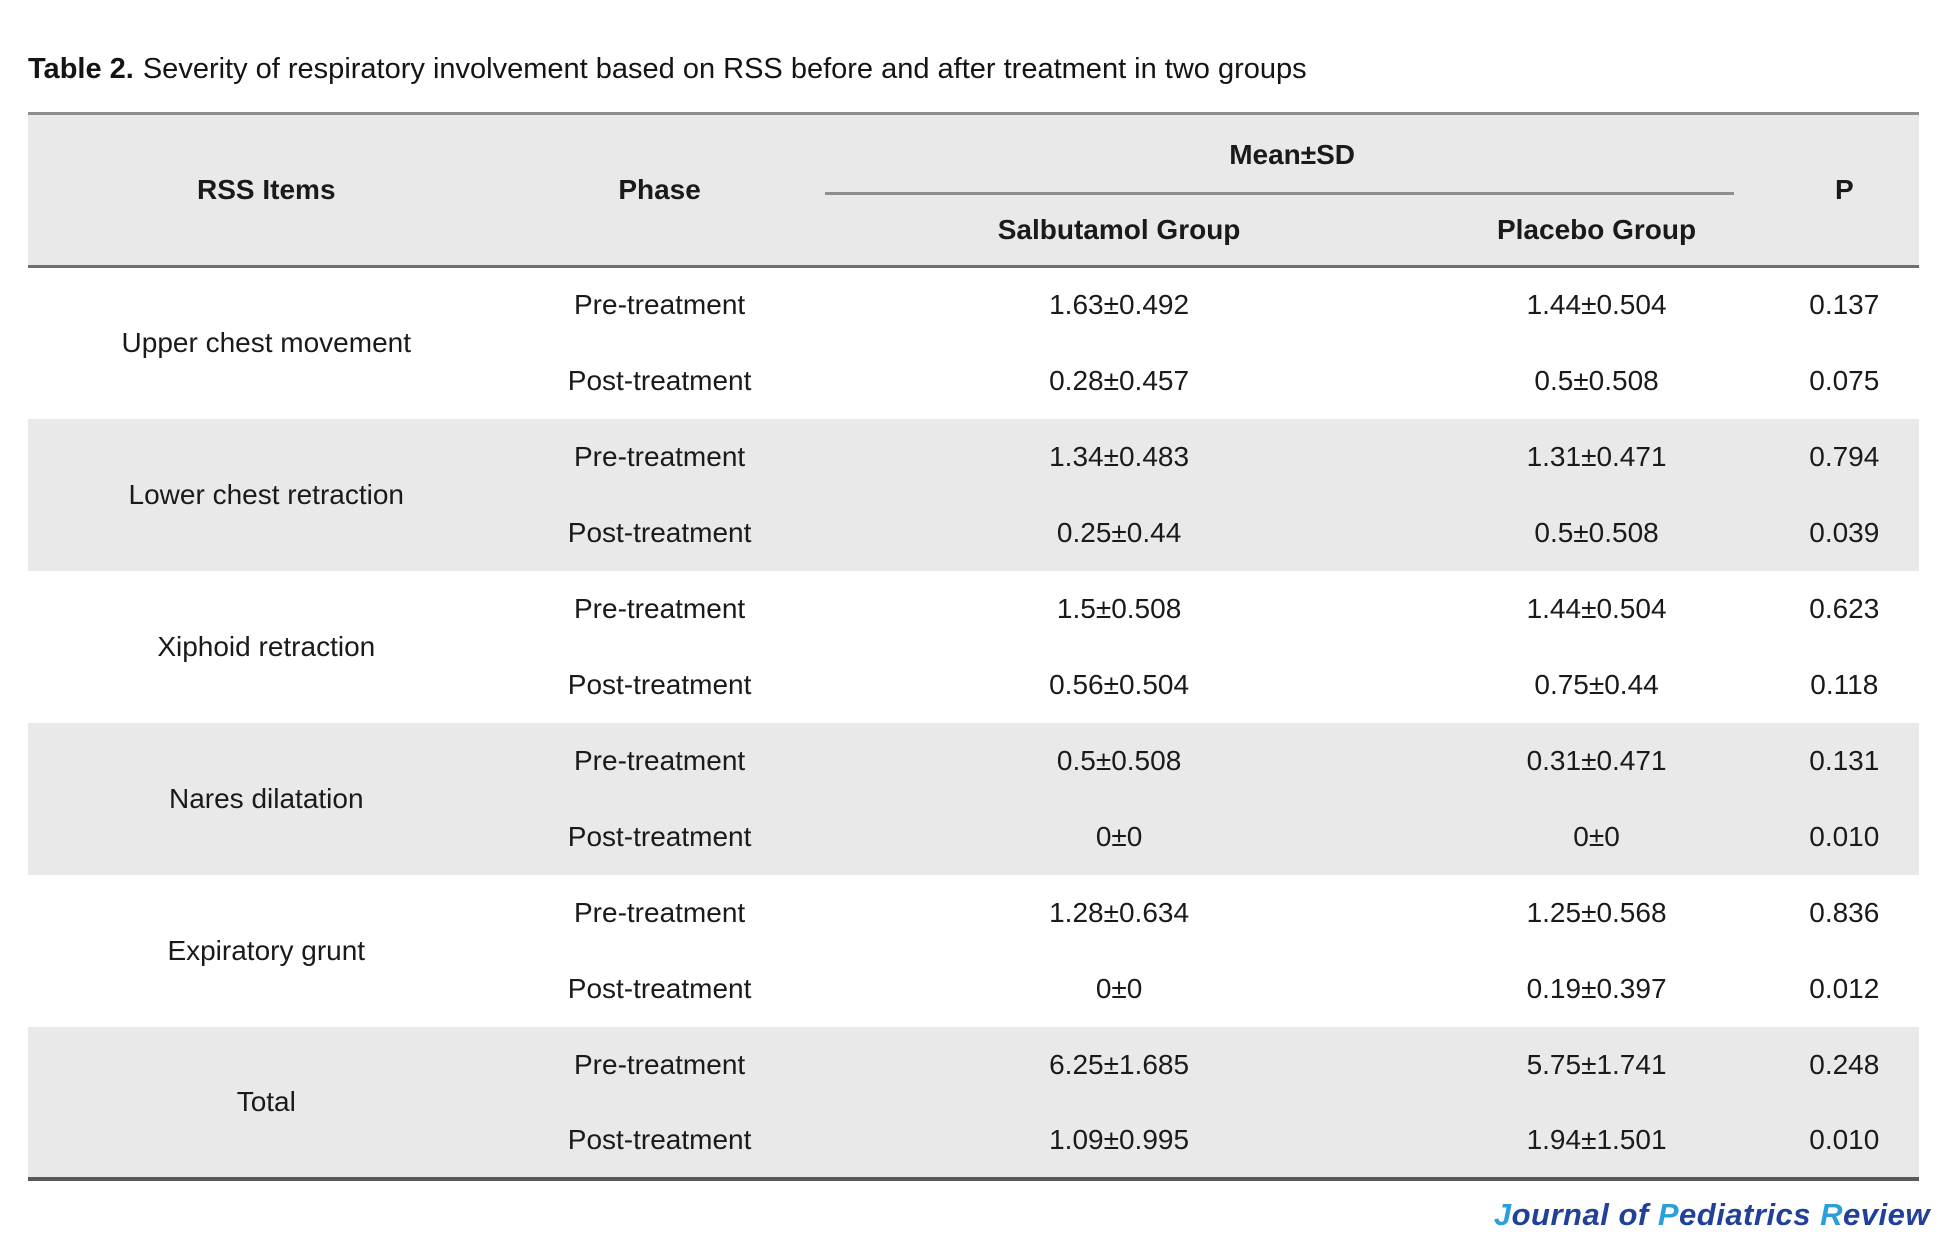 The width and height of the screenshot is (1951, 1248). What do you see at coordinates (1668, 1214) in the screenshot?
I see `journal-logo-initial: P` at bounding box center [1668, 1214].